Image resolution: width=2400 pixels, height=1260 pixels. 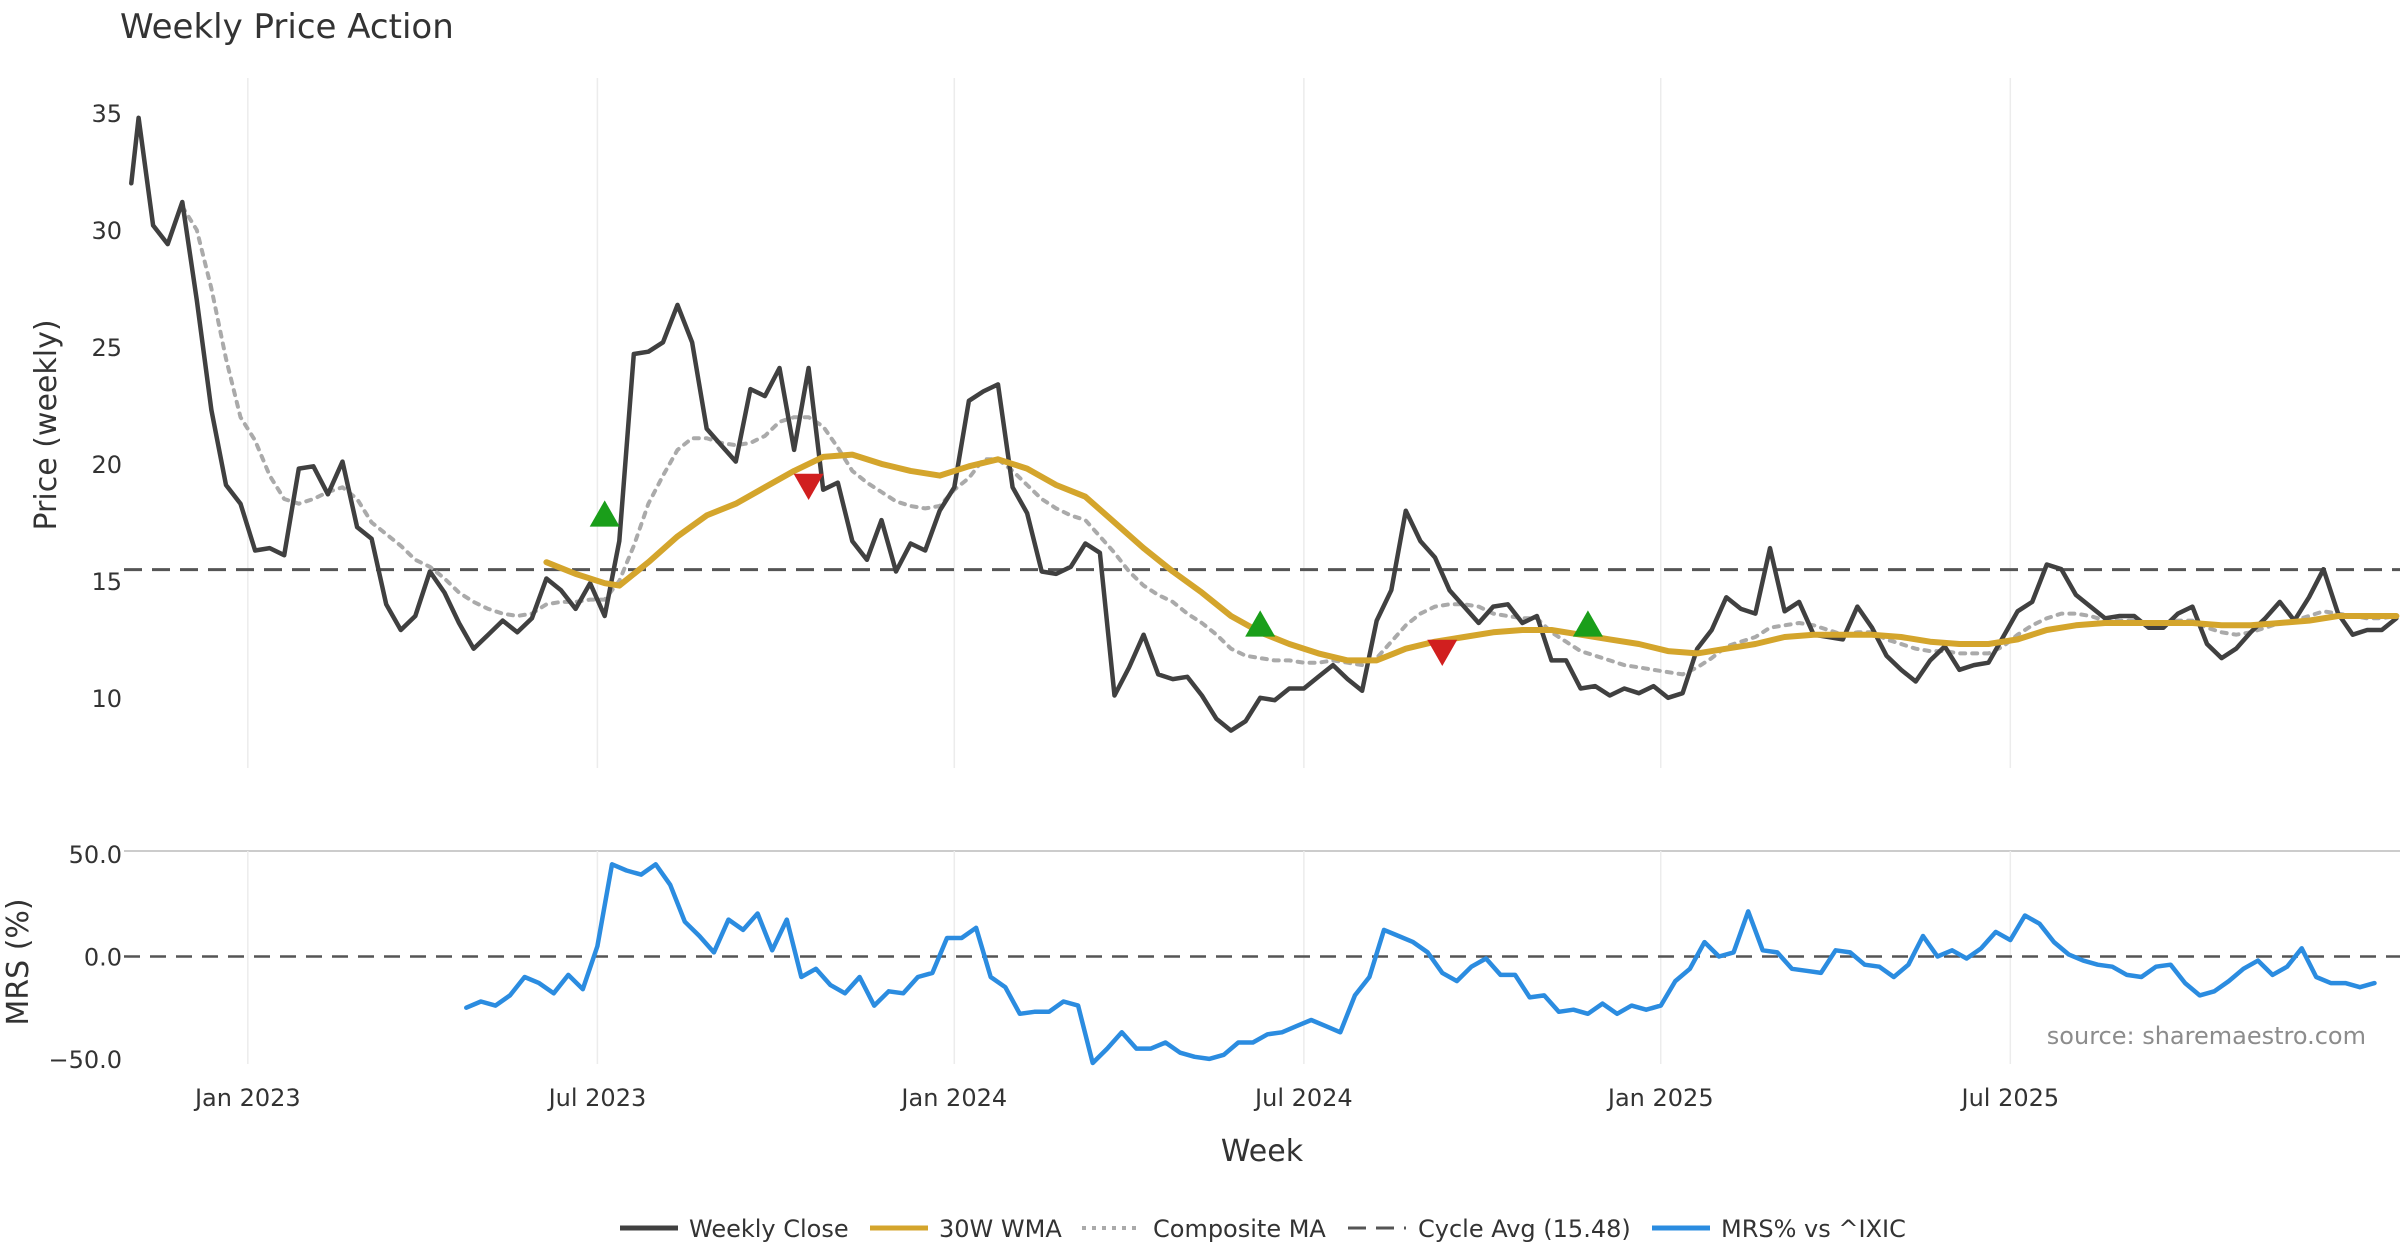 I want to click on x-tick-jan-2025: Jan 2025, so click(x=1660, y=1098).